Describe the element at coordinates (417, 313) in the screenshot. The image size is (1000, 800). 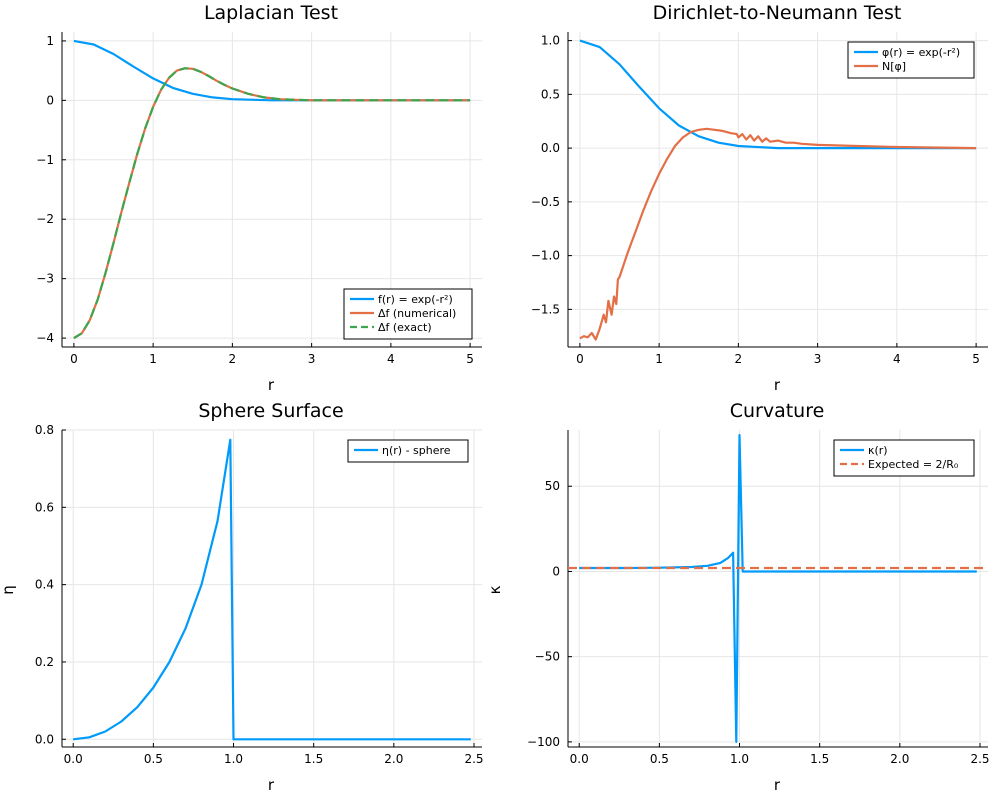
I see `legend-label: Δf (numerical)` at that location.